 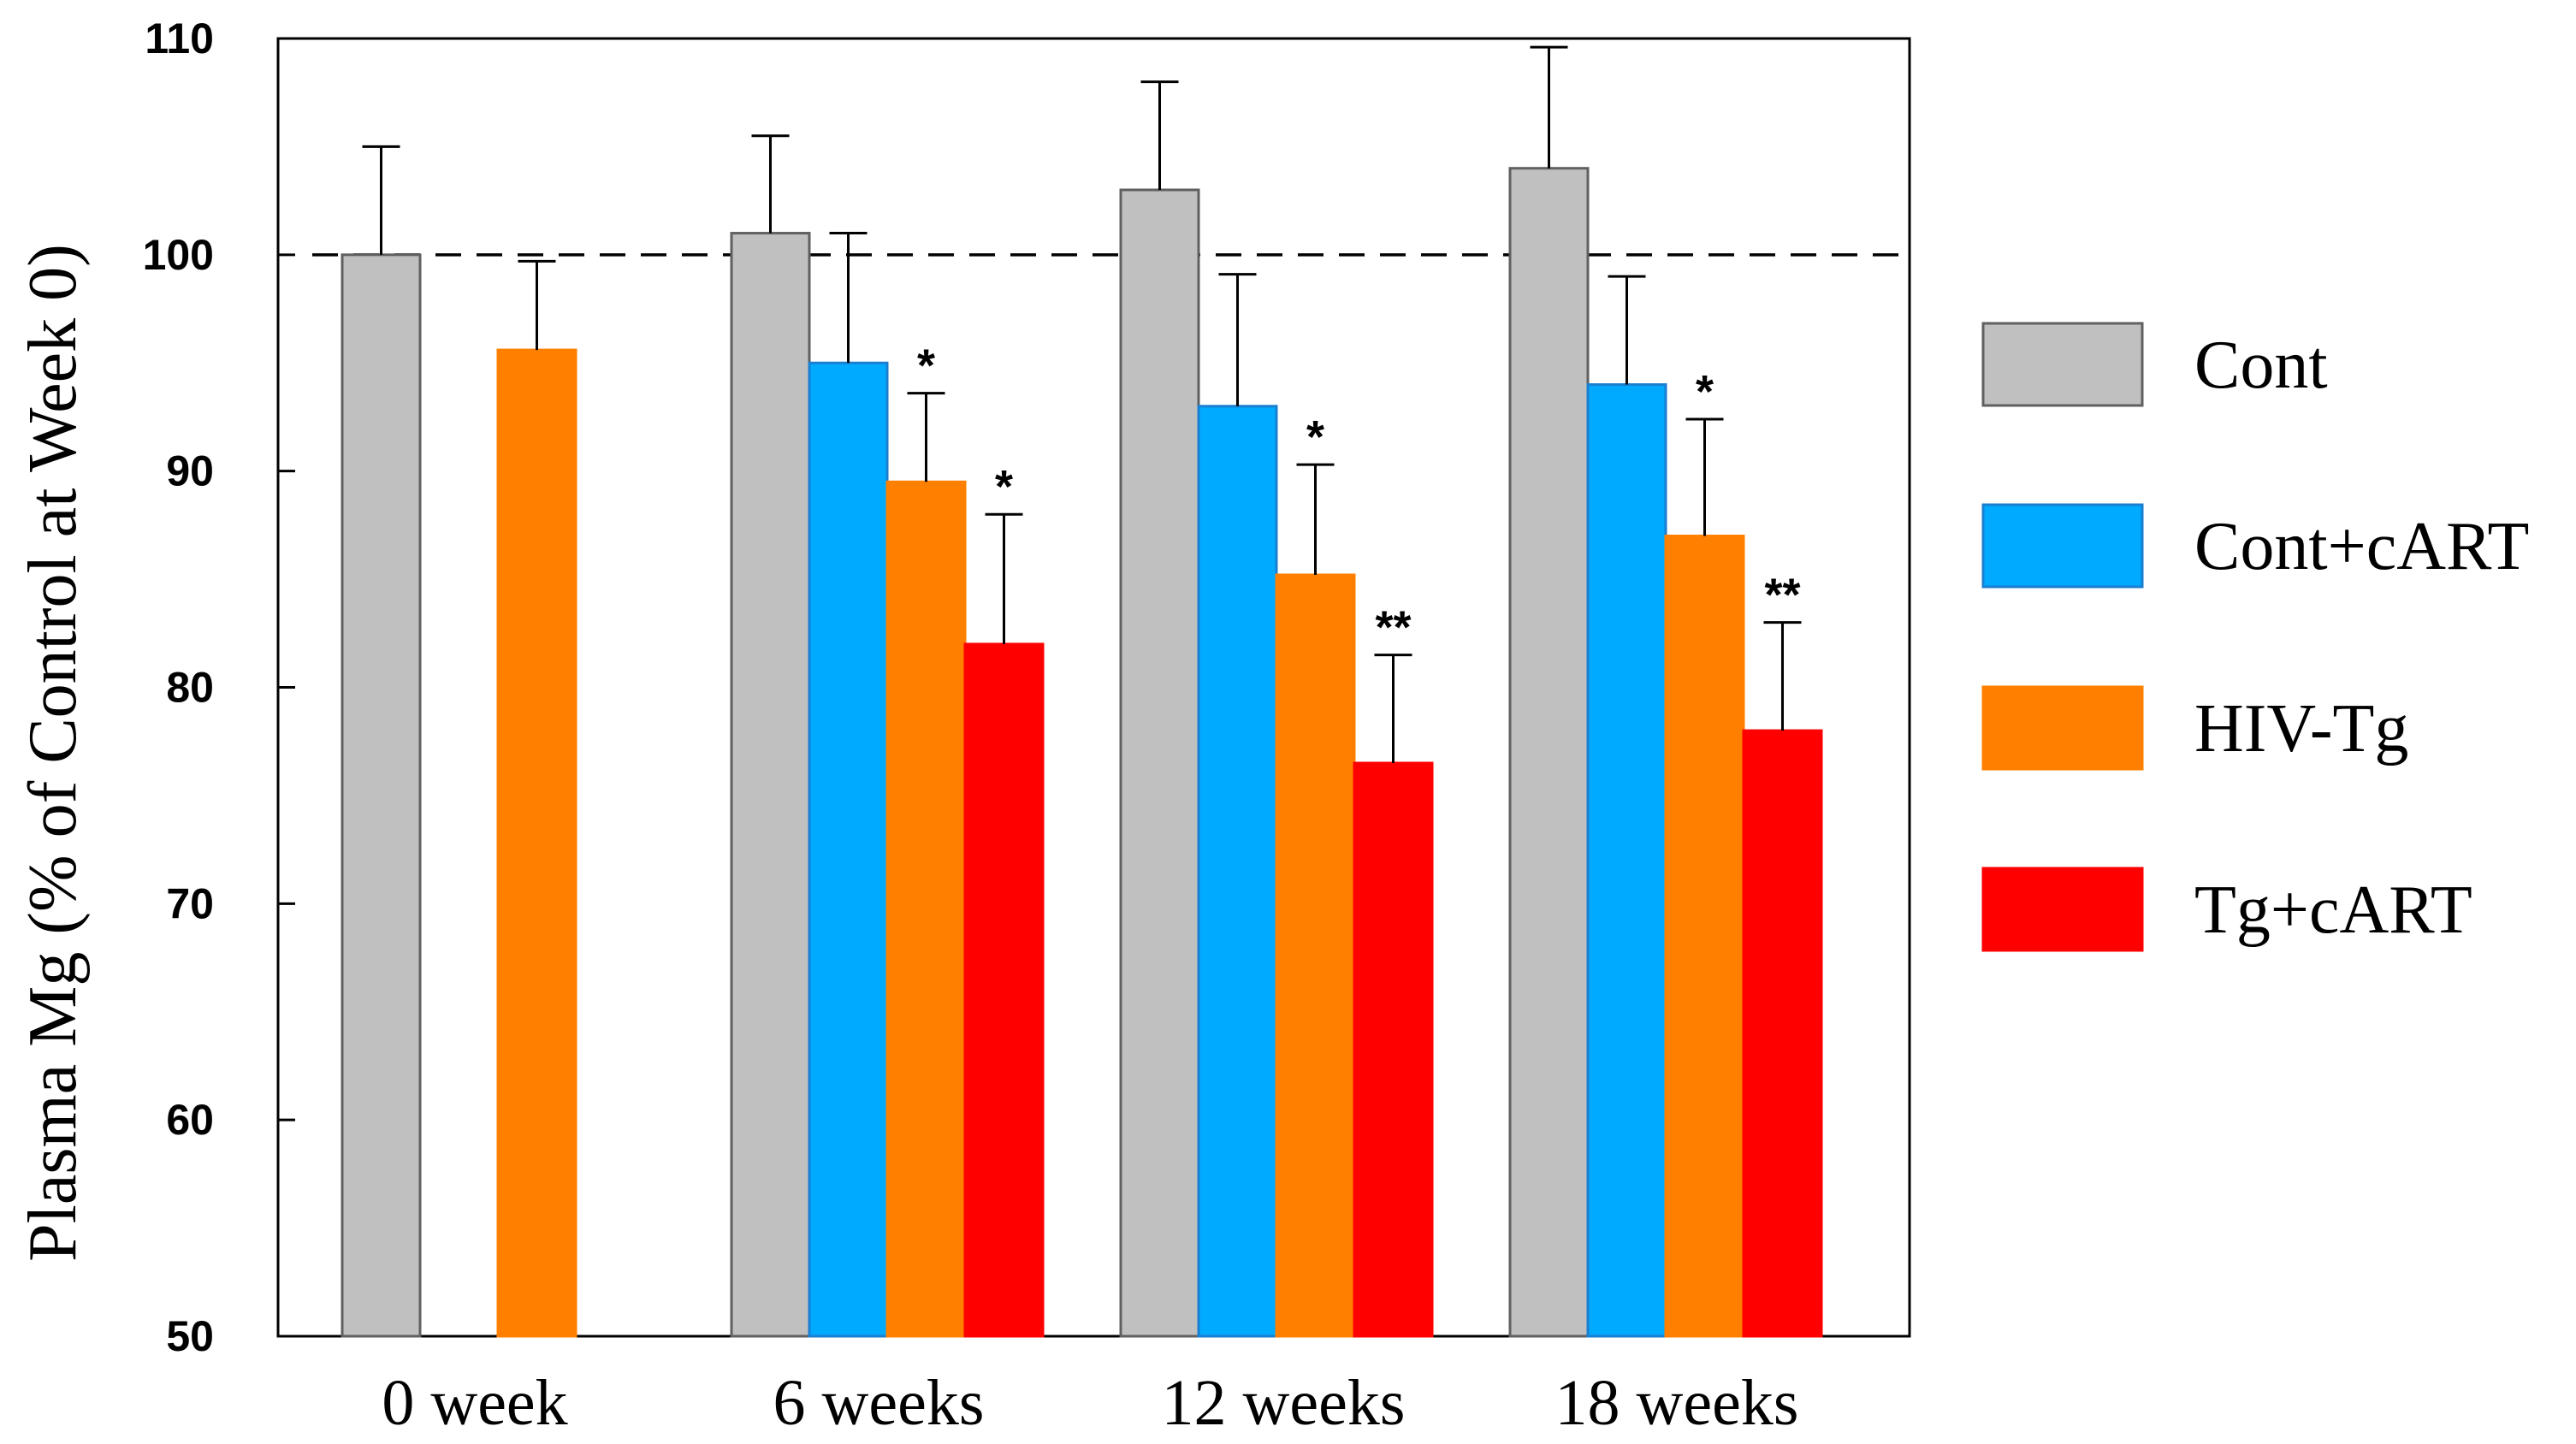 I want to click on y-tick-label: 90, so click(x=190, y=471).